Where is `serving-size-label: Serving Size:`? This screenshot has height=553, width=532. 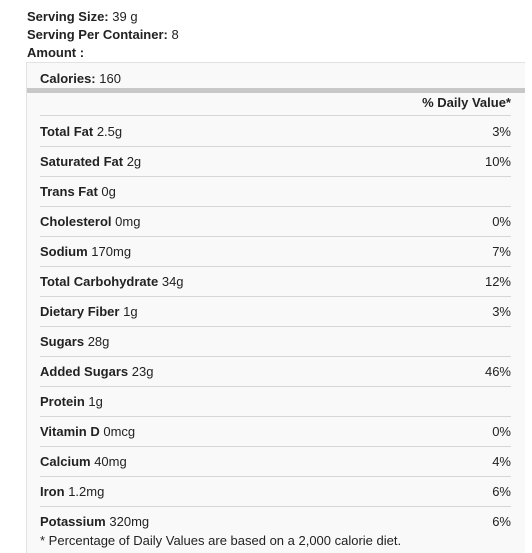 serving-size-label: Serving Size: is located at coordinates (68, 16).